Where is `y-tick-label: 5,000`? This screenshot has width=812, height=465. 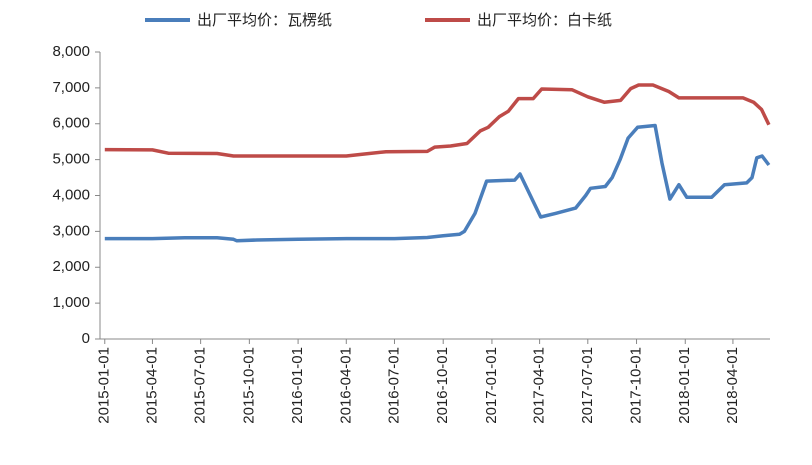
y-tick-label: 5,000 is located at coordinates (71, 159).